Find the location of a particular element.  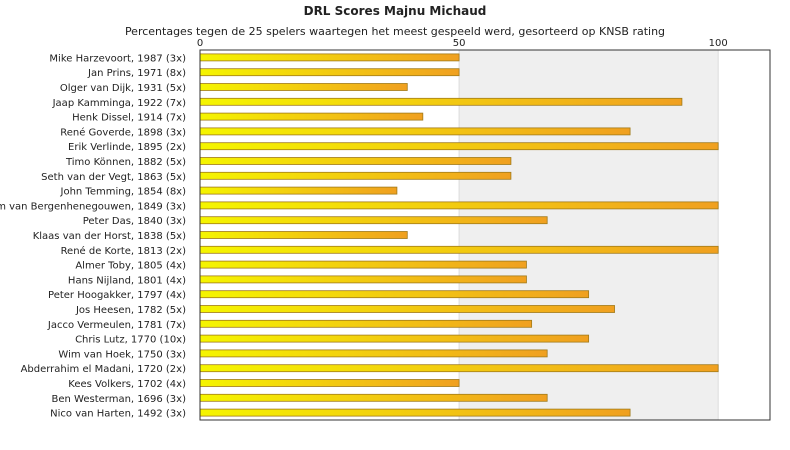

y-tick-label: Ben Westerman, 1696 (3x) is located at coordinates (119, 399).